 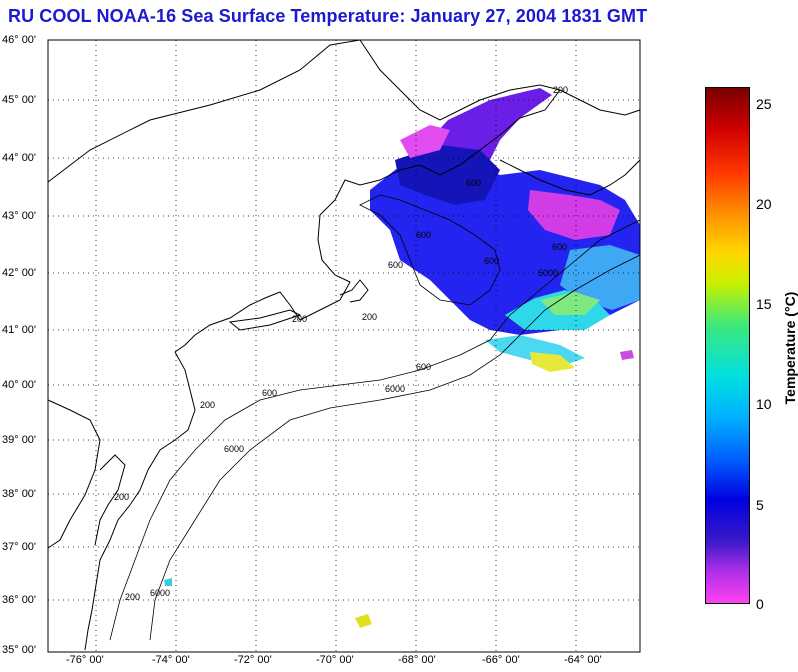 What do you see at coordinates (19, 440) in the screenshot?
I see `lat-label: 39° 00'` at bounding box center [19, 440].